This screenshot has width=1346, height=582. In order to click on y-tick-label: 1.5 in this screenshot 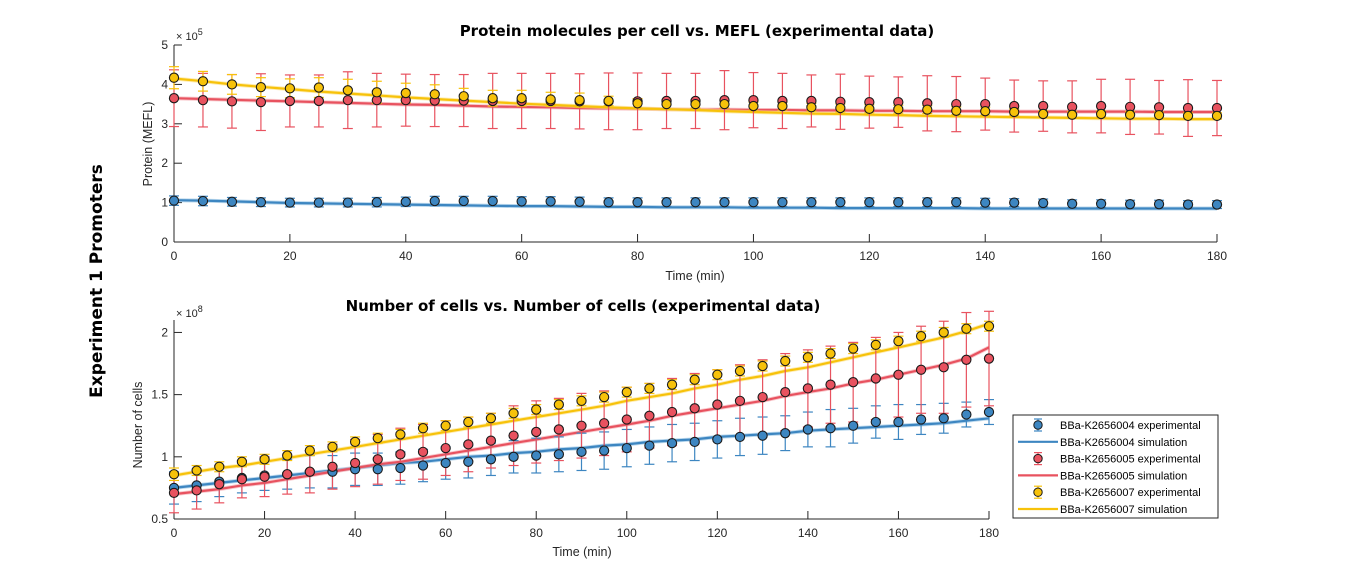, I will do `click(159, 395)`.